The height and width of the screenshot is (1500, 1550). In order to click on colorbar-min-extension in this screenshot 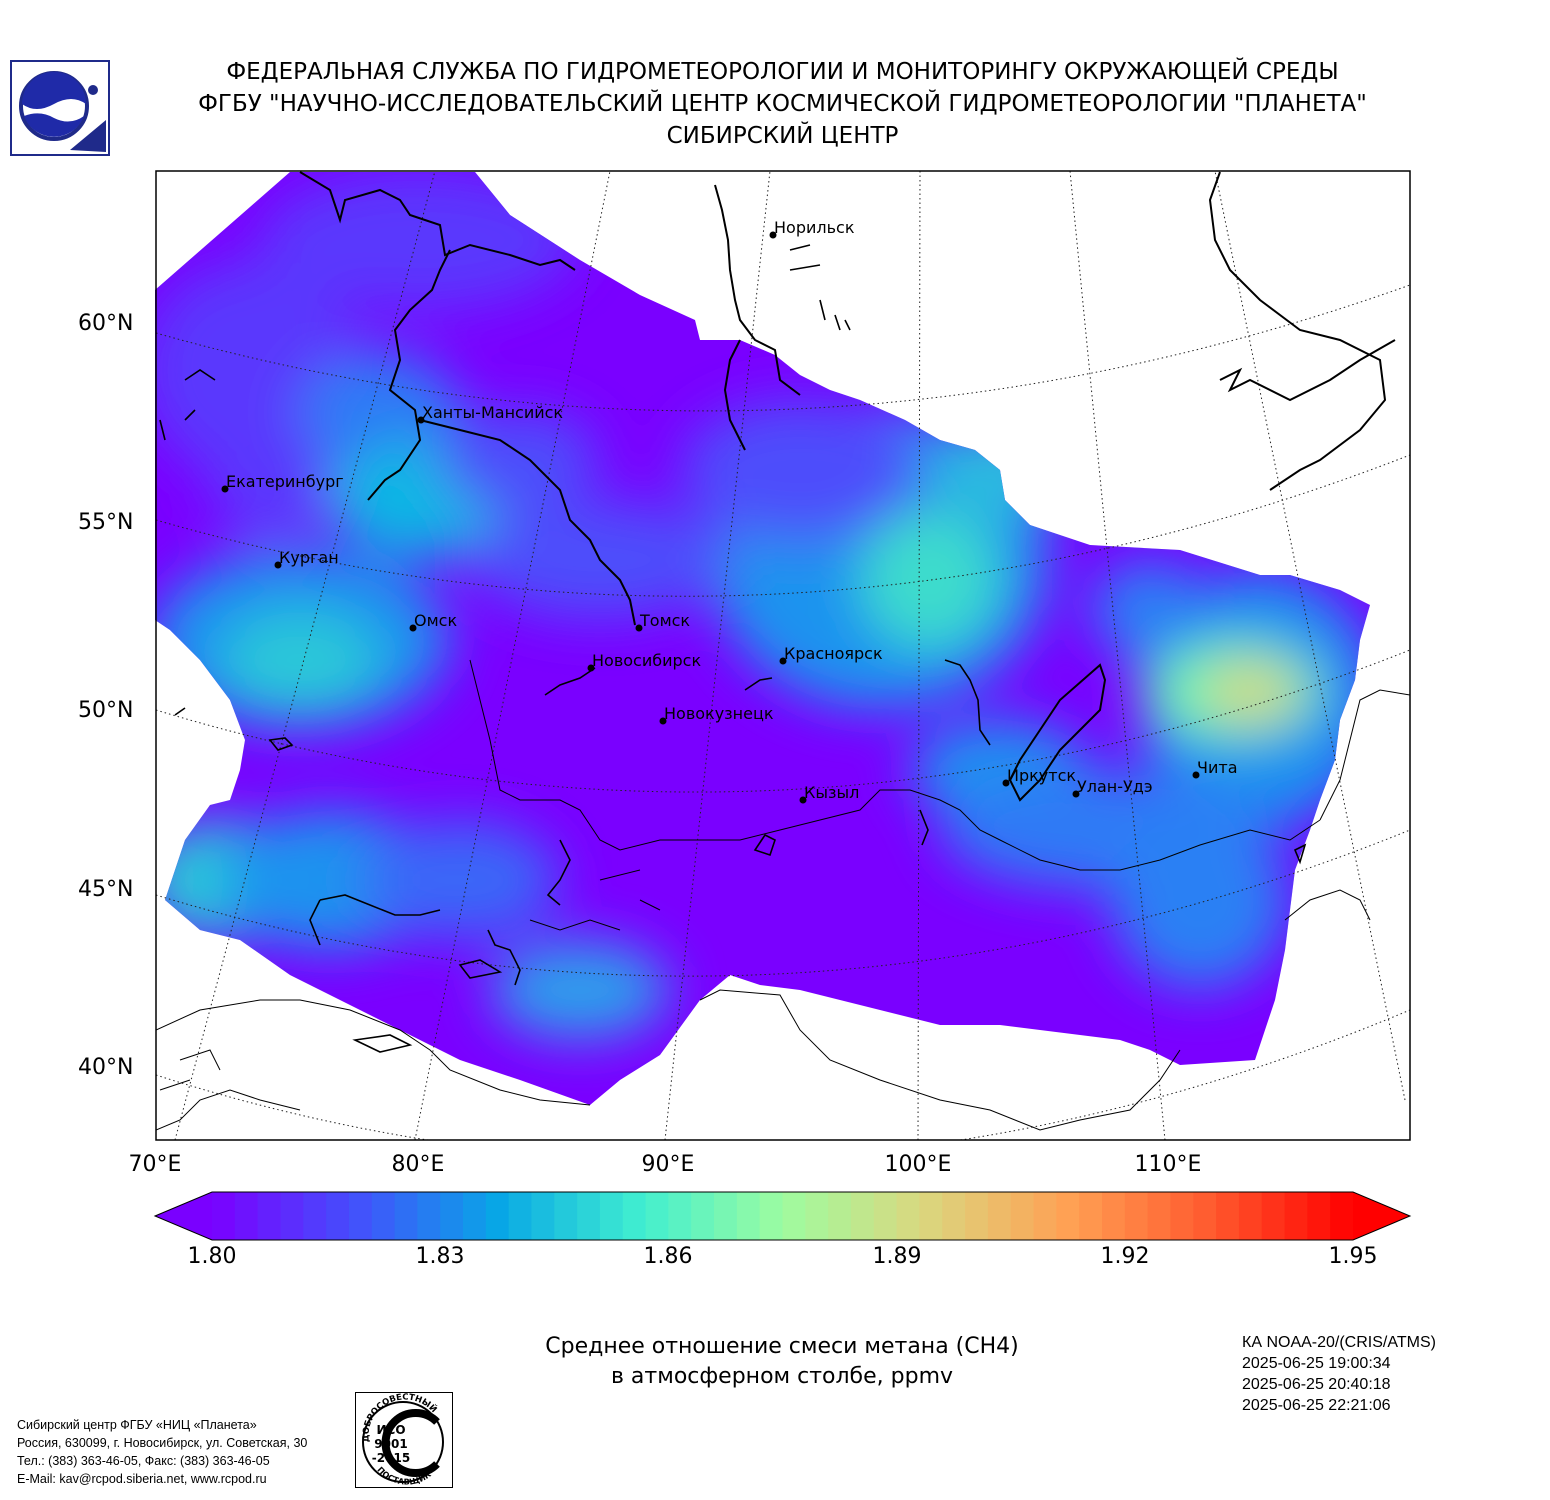, I will do `click(183, 1216)`.